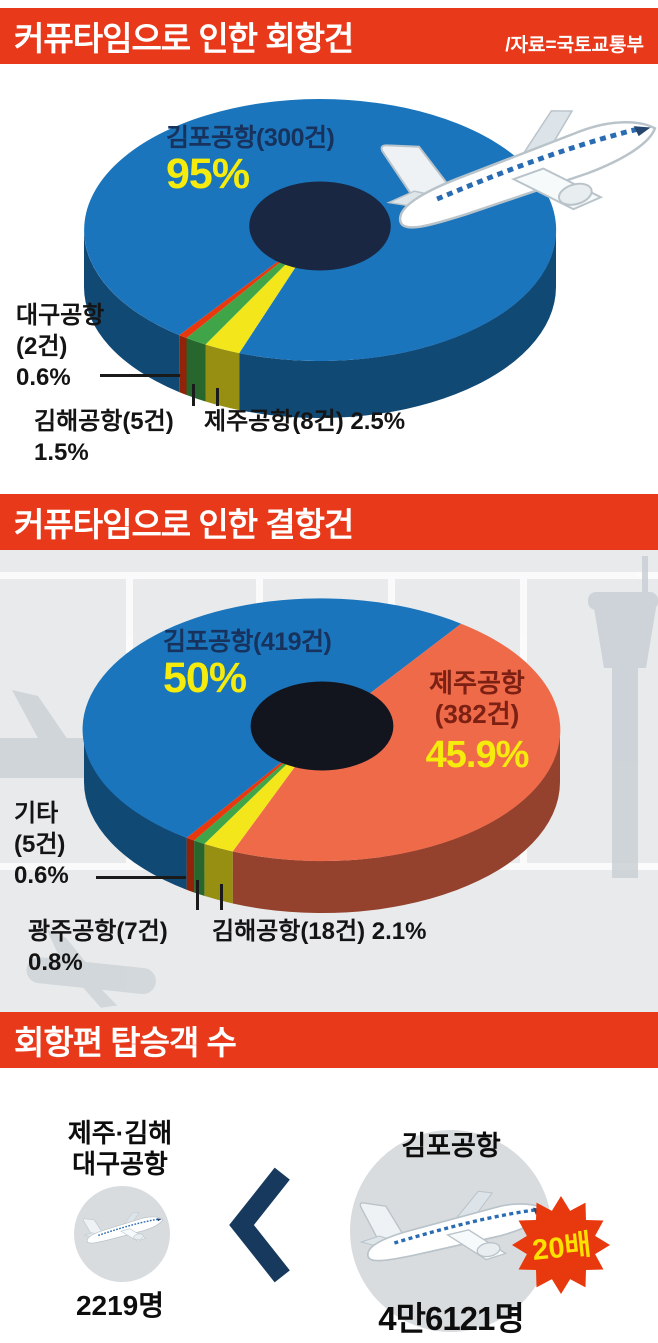  I want to click on section-header-divert: 커퓨타임으로 인한 회항건 /자료=국토교통부, so click(329, 36).